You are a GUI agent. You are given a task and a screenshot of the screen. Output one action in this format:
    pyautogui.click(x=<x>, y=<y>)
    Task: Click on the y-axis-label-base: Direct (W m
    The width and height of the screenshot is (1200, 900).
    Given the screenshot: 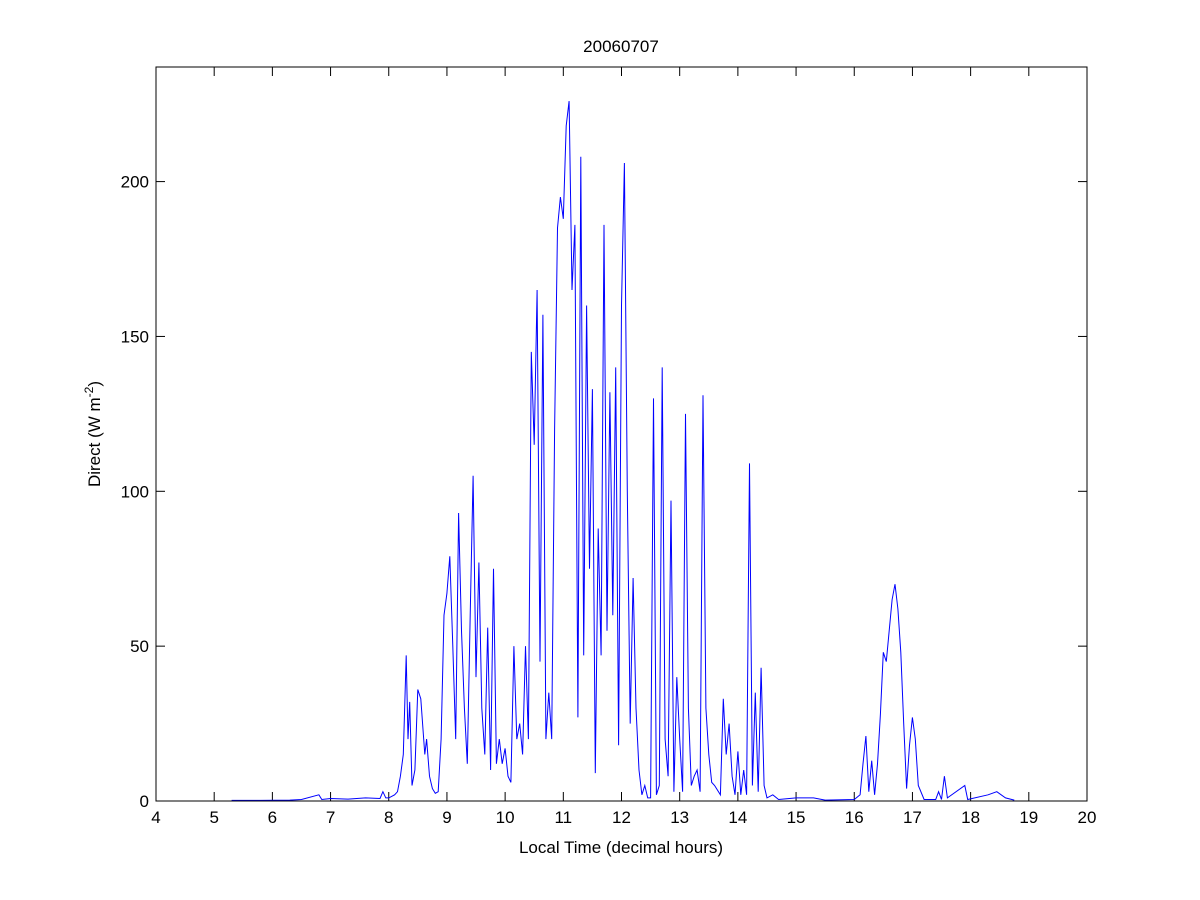 What is the action you would take?
    pyautogui.click(x=94, y=442)
    